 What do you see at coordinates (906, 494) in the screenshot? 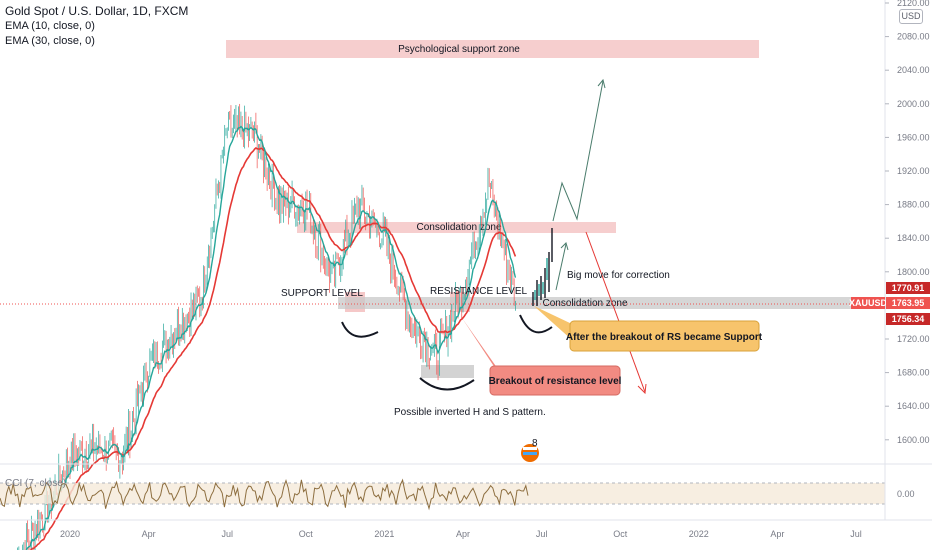
I see `cci-value-label: 0.00` at bounding box center [906, 494].